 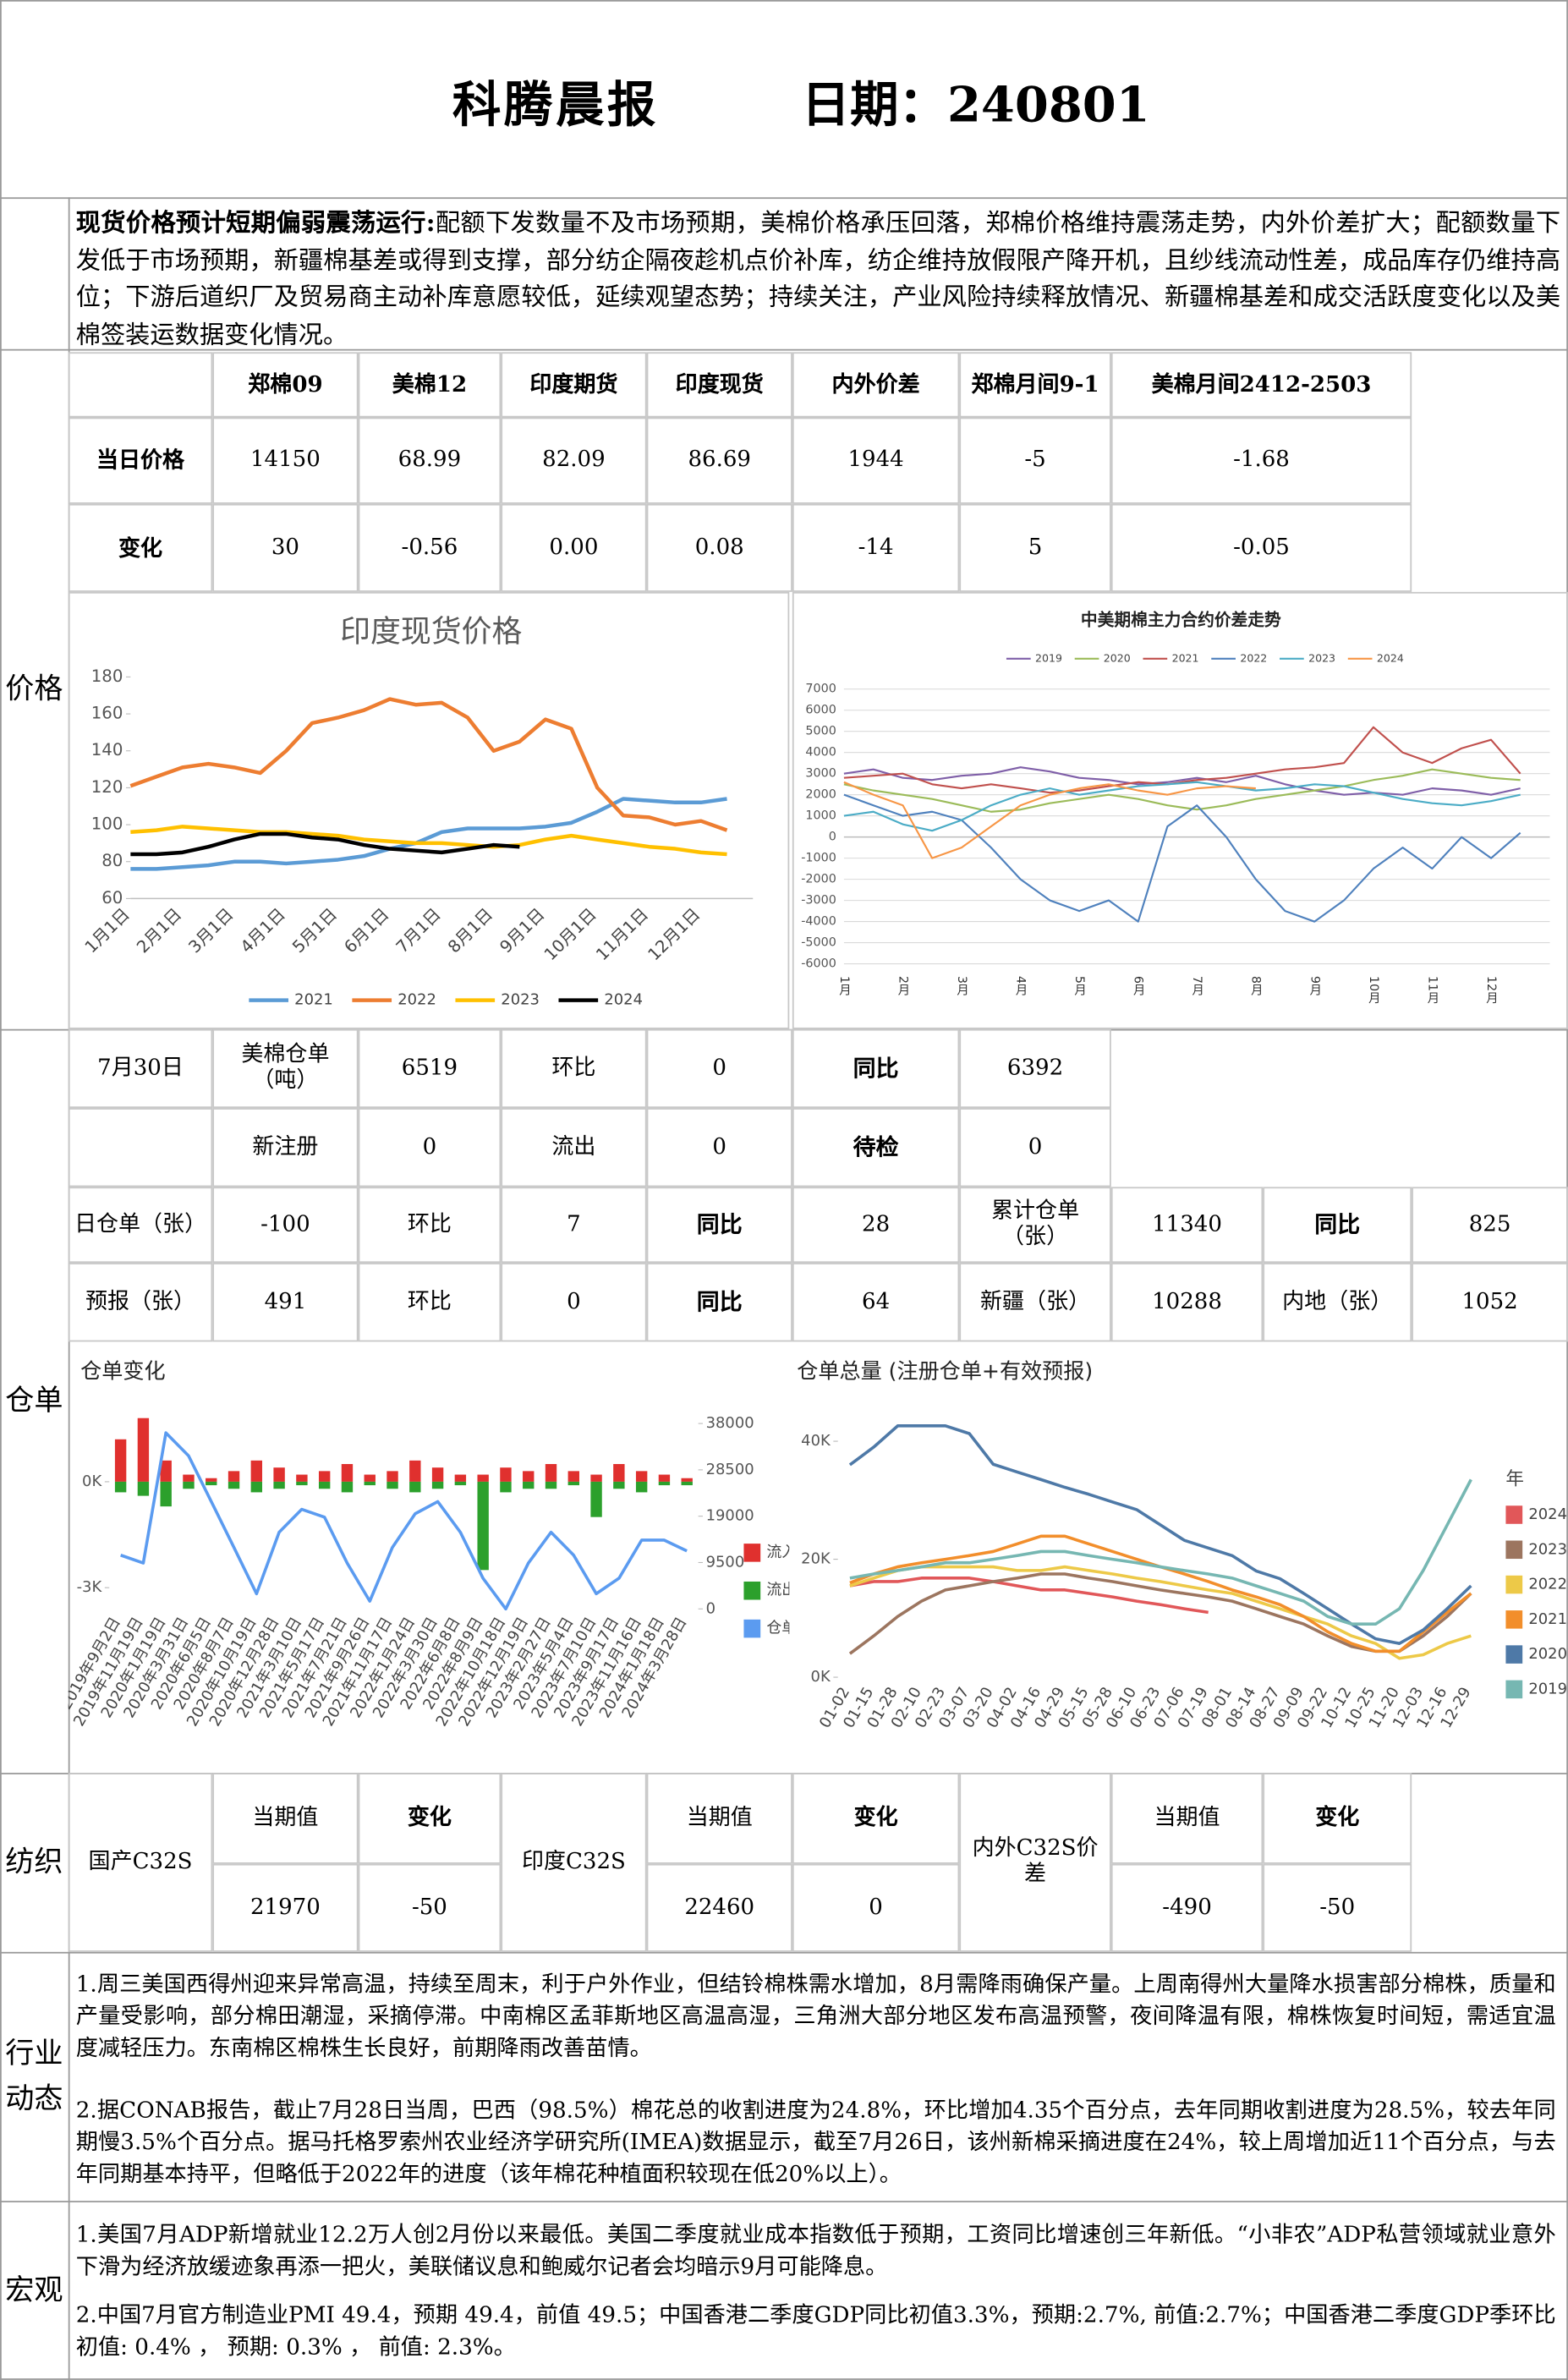 I want to click on warrant-cell: 7月30日, so click(x=141, y=1068).